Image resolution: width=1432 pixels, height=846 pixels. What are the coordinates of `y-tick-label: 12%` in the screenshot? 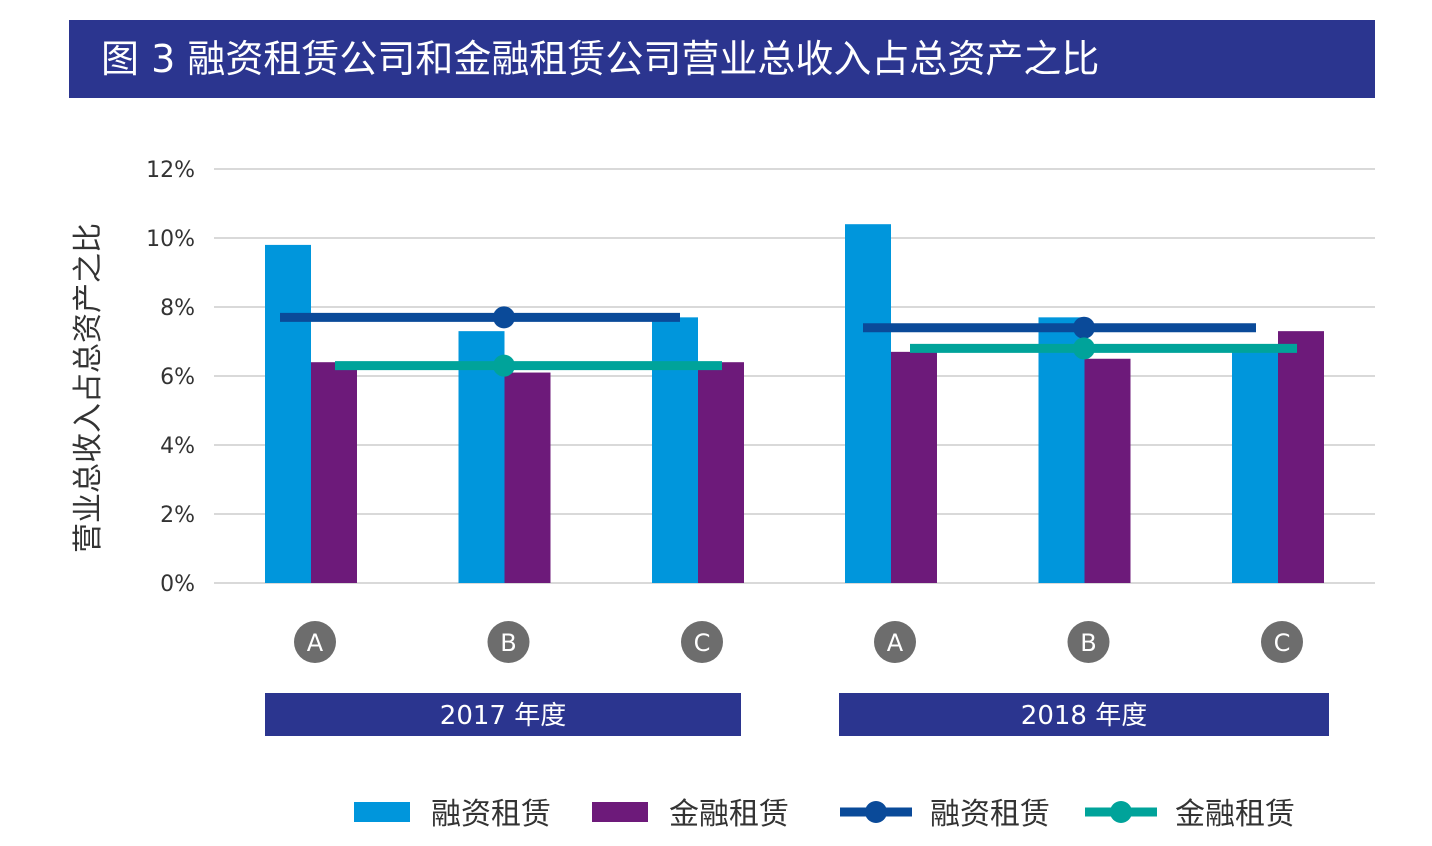 It's located at (170, 170).